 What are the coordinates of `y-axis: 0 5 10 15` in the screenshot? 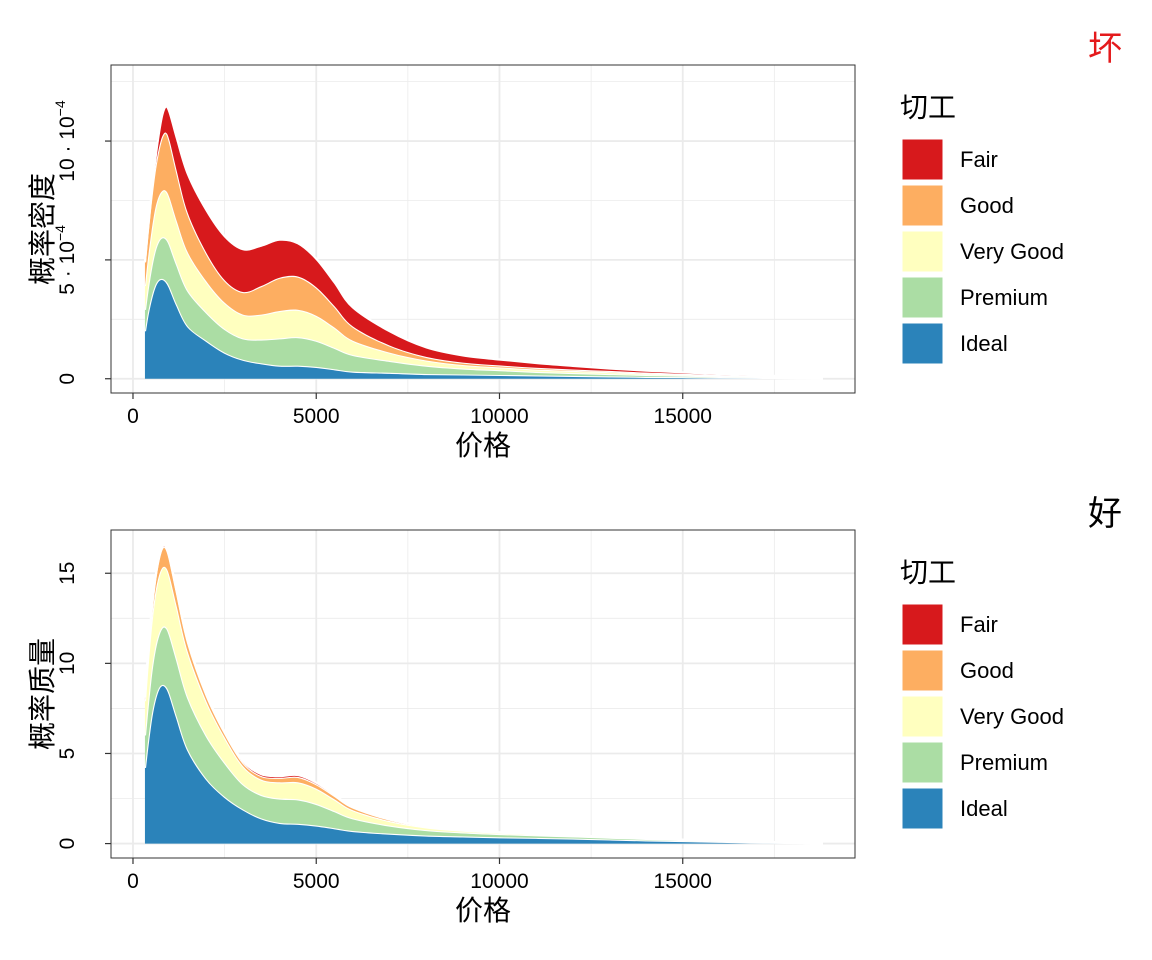 It's located at (83, 706).